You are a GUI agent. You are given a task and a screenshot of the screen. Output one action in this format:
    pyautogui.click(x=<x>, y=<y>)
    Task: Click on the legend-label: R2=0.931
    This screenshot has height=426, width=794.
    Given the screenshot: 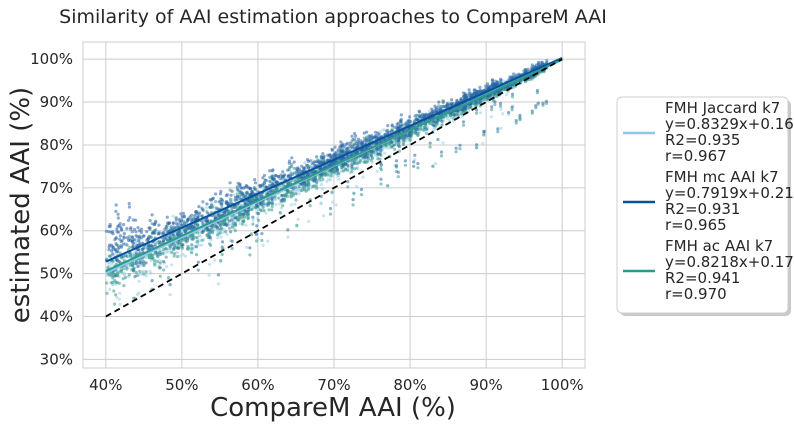 What is the action you would take?
    pyautogui.click(x=702, y=209)
    